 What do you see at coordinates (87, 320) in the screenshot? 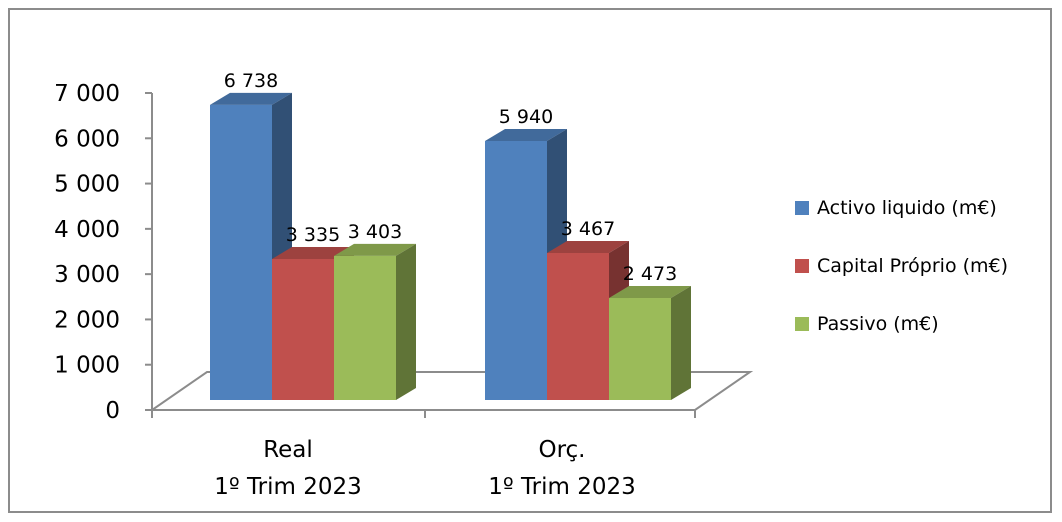
I see `y-tick-label: 2 000` at bounding box center [87, 320].